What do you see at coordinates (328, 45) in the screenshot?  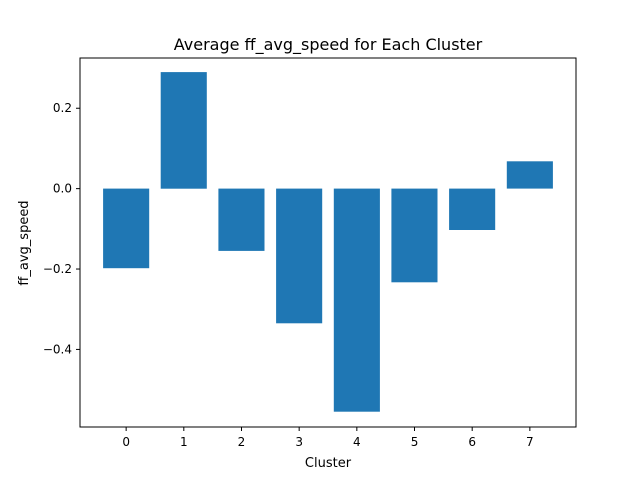 I see `chart-title: Average ff_avg_speed for Each Cluster` at bounding box center [328, 45].